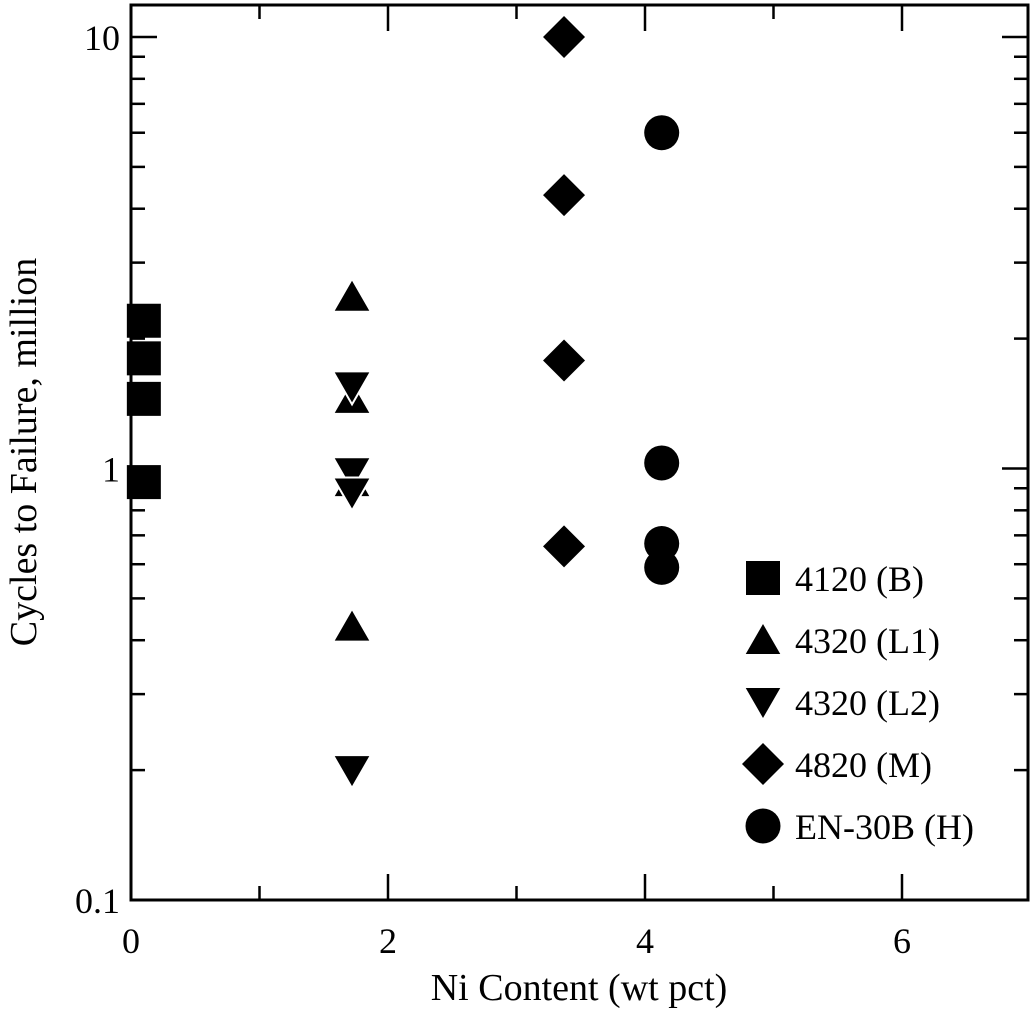  I want to click on x-tick-label: 6, so click(902, 941).